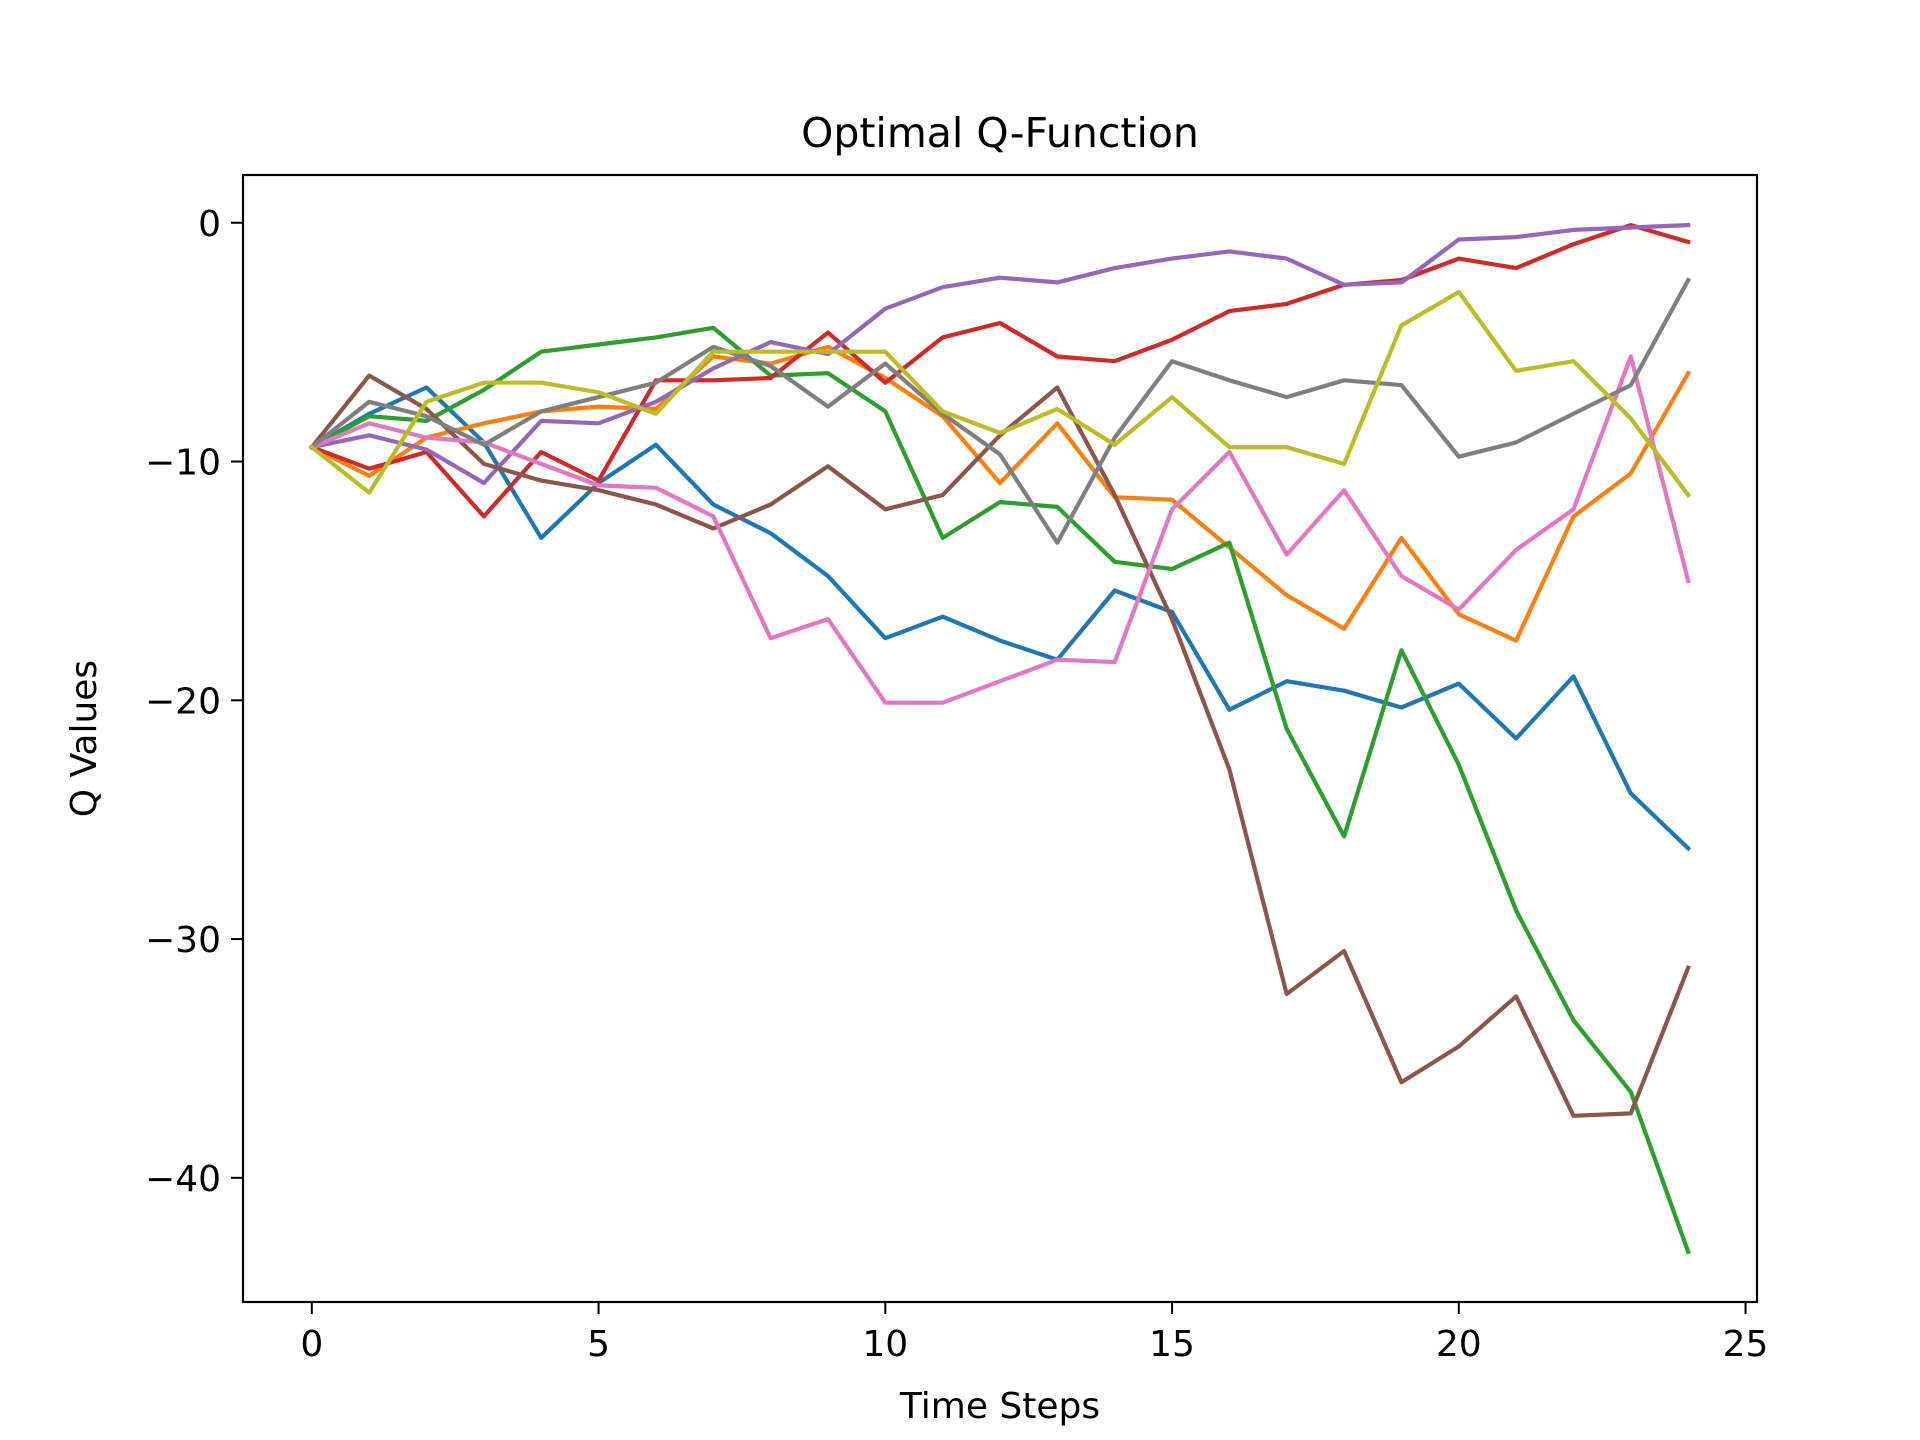 The height and width of the screenshot is (1440, 1920). I want to click on x-tick-label: 25, so click(1746, 1344).